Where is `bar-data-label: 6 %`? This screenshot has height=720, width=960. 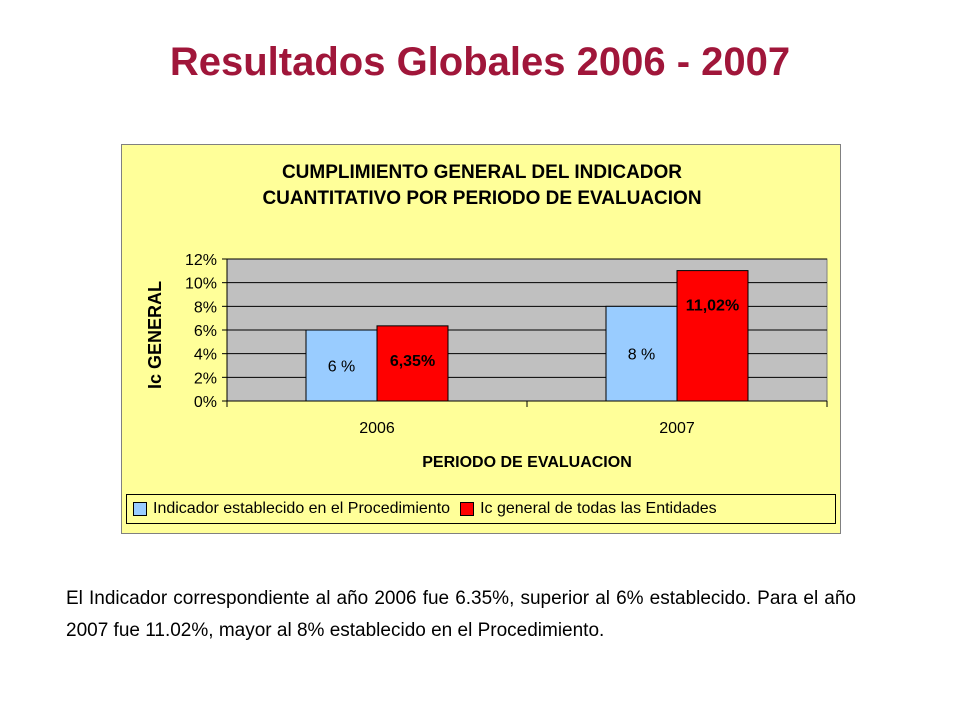
bar-data-label: 6 % is located at coordinates (342, 367).